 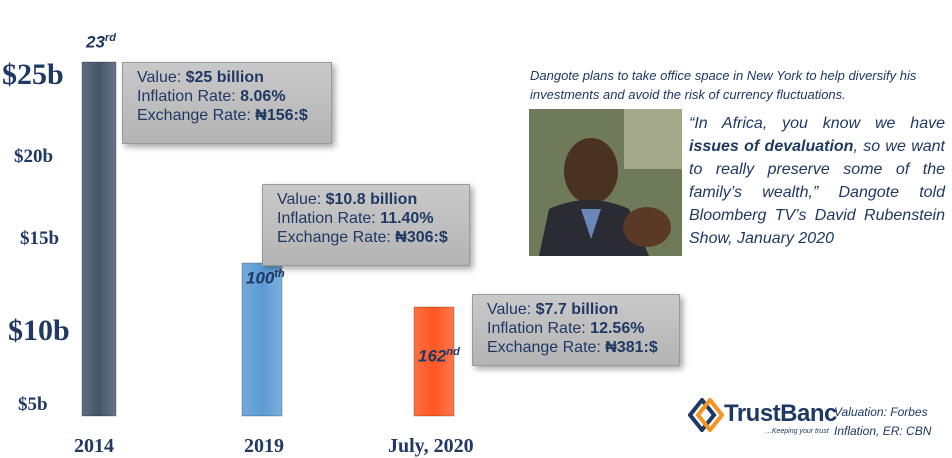 What do you see at coordinates (605, 182) in the screenshot?
I see `portrait-photo` at bounding box center [605, 182].